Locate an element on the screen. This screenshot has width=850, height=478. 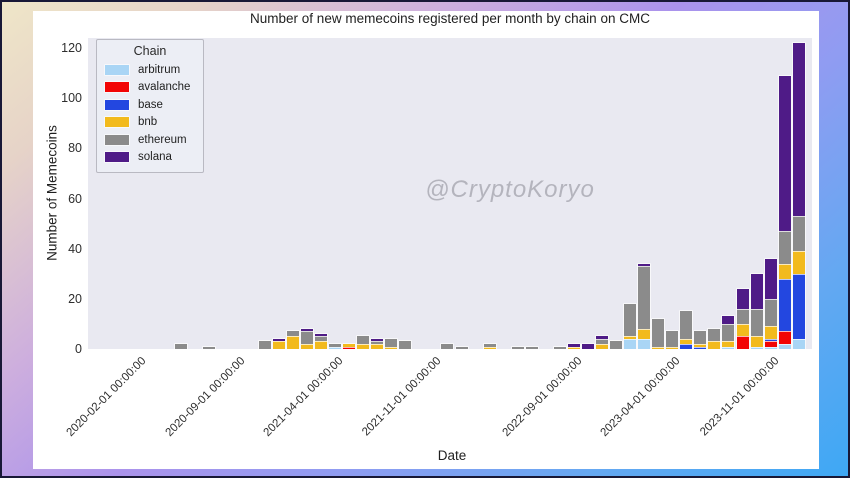
legend-label: ethereum is located at coordinates (162, 139).